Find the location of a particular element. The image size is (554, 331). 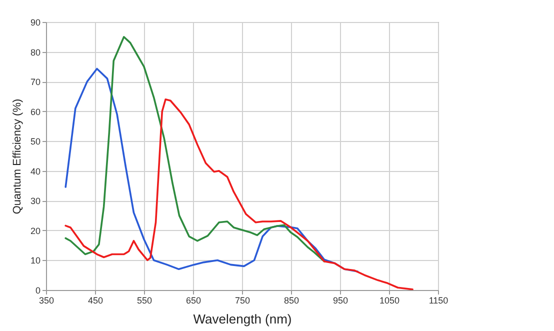

y-tick-label: 0 is located at coordinates (37, 291).